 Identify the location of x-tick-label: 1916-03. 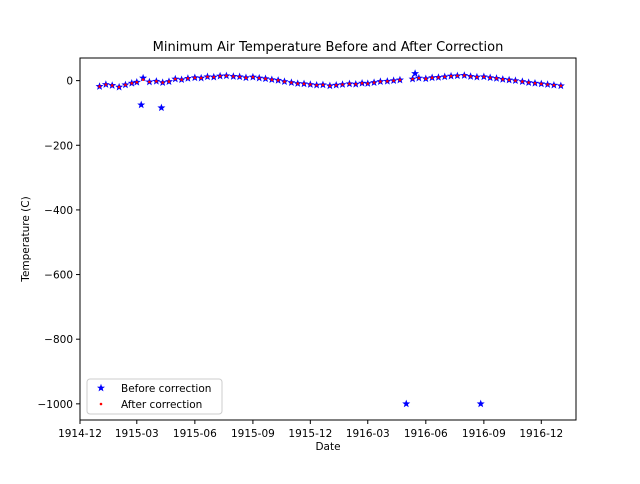
(368, 434).